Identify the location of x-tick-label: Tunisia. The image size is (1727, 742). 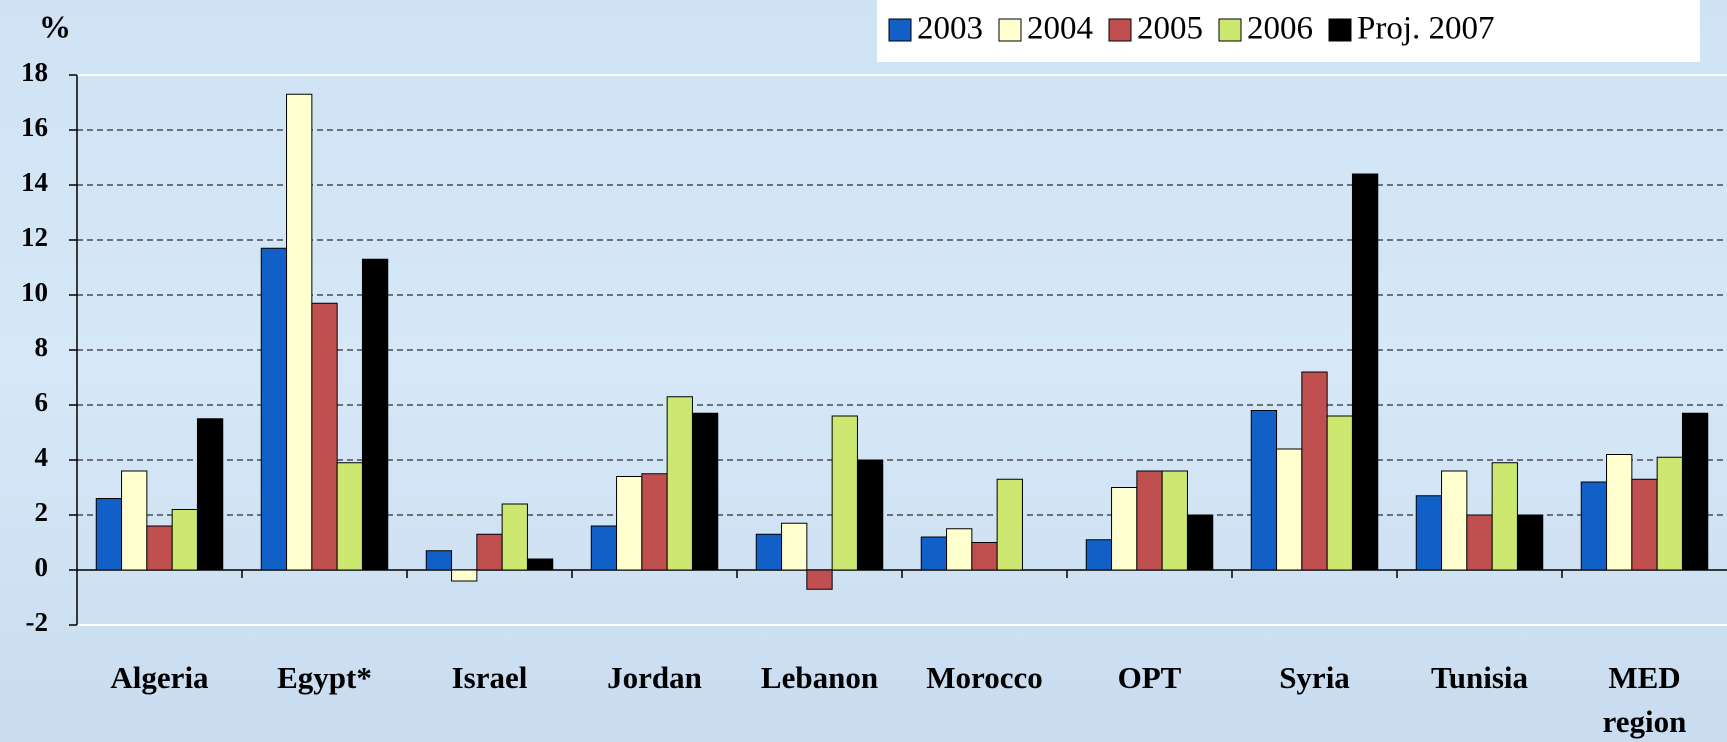
(1479, 677).